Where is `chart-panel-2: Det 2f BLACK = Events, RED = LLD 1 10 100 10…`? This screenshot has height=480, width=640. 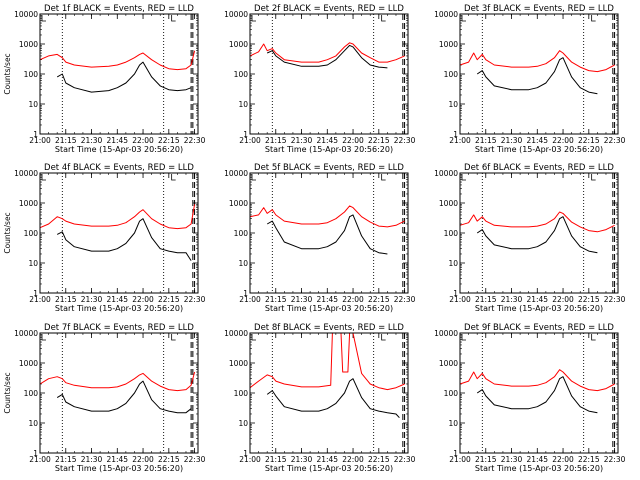
chart-panel-2: Det 2f BLACK = Events, RED = LLD 1 10 100 10… is located at coordinates (319, 79).